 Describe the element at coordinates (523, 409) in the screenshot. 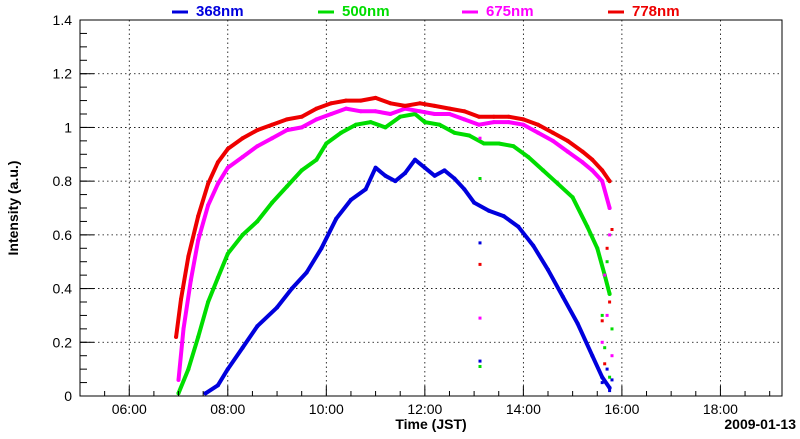

I see `x-tick-label: 14:00` at that location.